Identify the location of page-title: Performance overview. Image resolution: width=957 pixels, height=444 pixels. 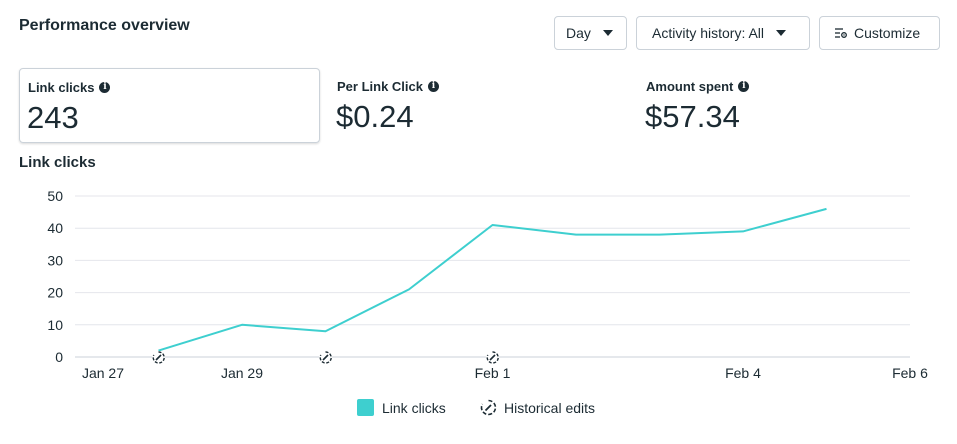
(104, 25).